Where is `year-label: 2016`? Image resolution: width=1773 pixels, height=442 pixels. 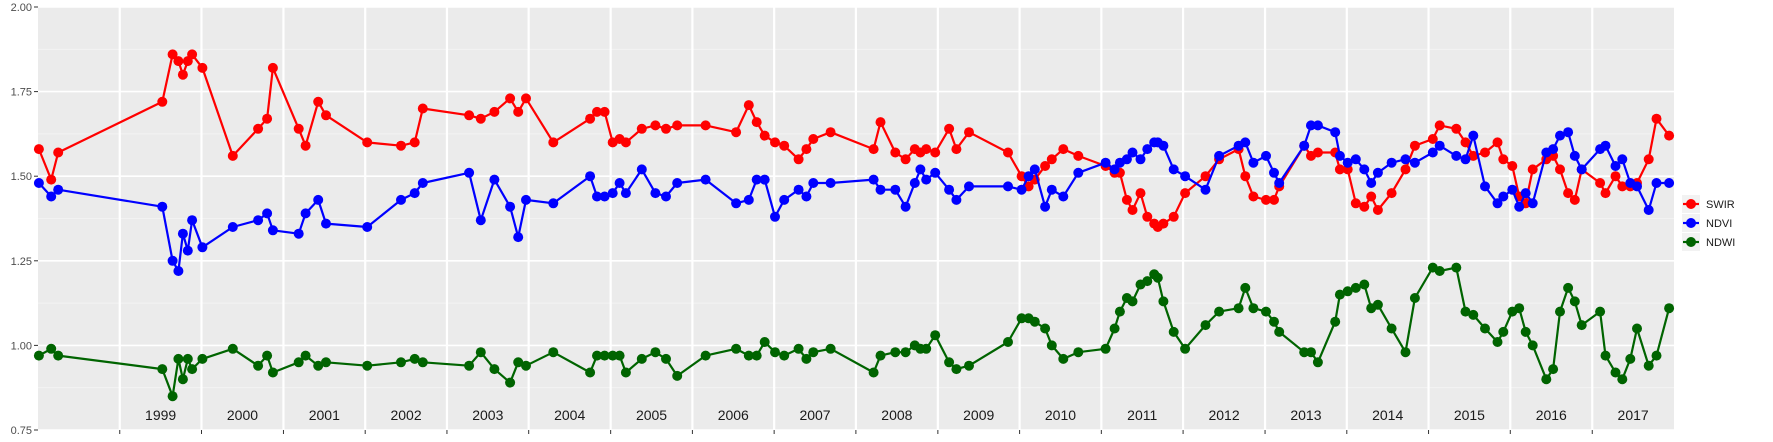 year-label: 2016 is located at coordinates (1551, 415).